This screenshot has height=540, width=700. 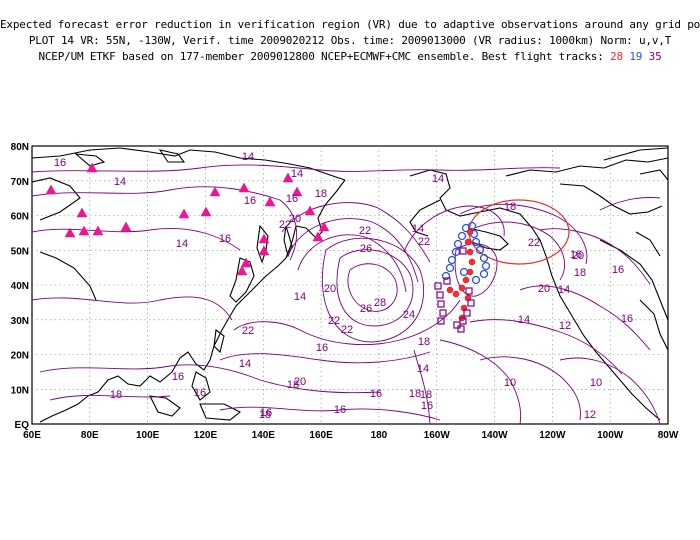 I want to click on x-tick-label: 120W, so click(x=552, y=435).